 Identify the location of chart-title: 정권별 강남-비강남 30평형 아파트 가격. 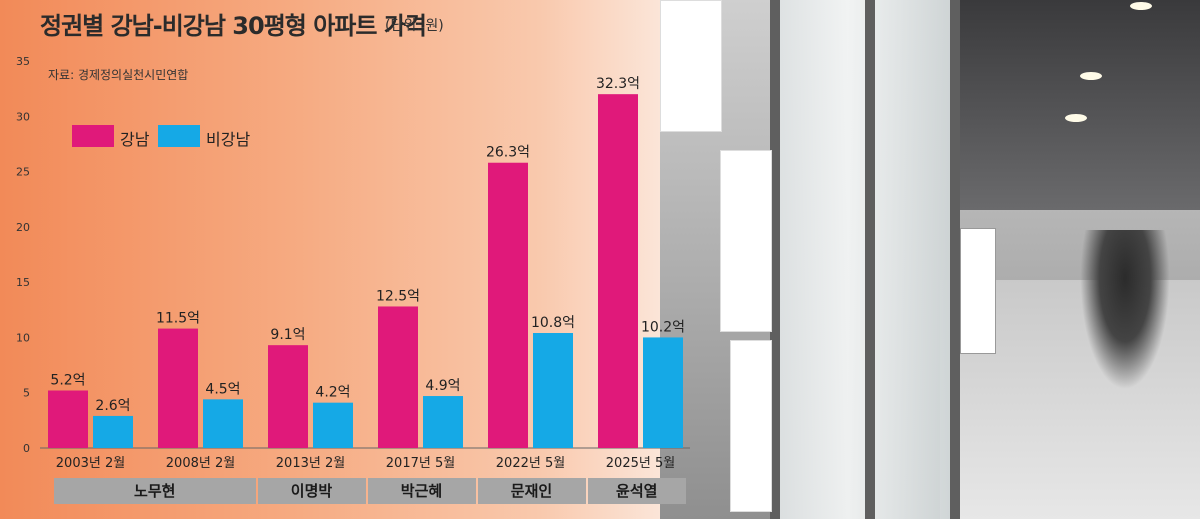
(233, 26).